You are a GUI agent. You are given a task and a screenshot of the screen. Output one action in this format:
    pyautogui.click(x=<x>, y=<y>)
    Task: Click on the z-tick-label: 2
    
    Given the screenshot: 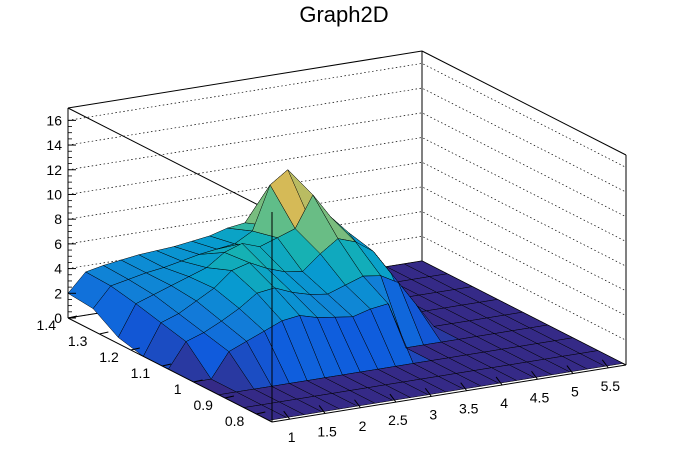 What is the action you would take?
    pyautogui.click(x=58, y=293)
    